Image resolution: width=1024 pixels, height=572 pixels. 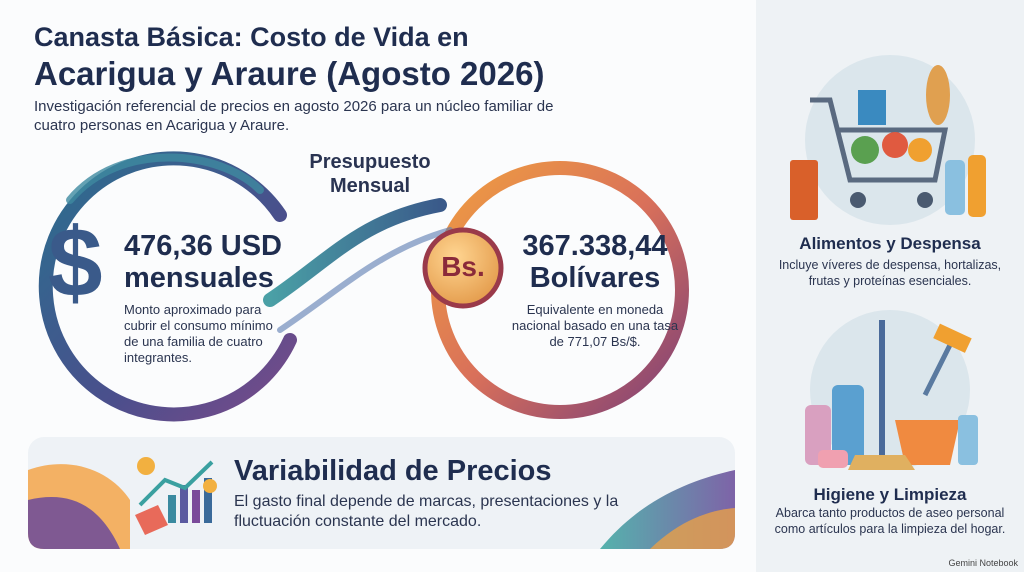 I want to click on title: Acarigua y Araure (Agosto 2026), so click(x=289, y=73).